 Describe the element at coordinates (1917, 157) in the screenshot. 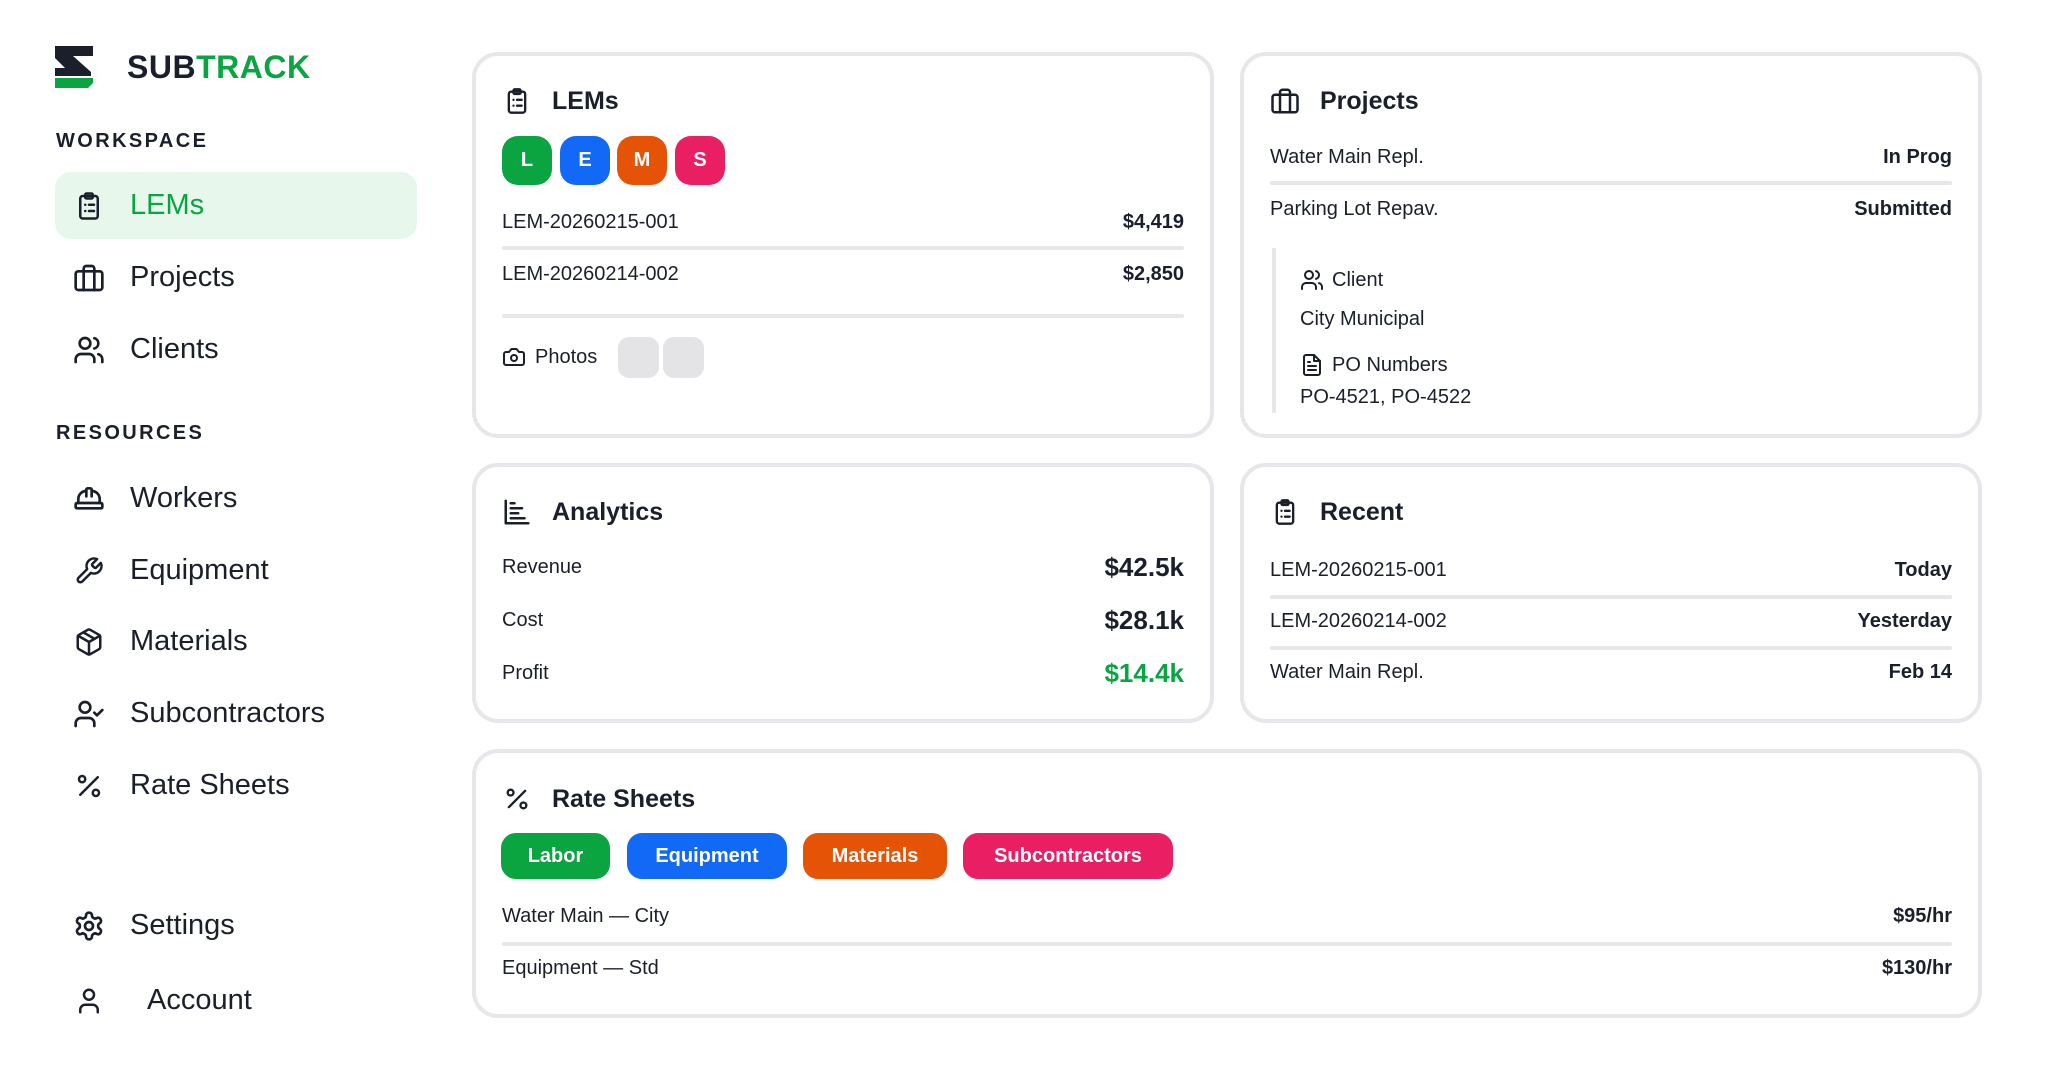

I see `project-status: In Prog` at that location.